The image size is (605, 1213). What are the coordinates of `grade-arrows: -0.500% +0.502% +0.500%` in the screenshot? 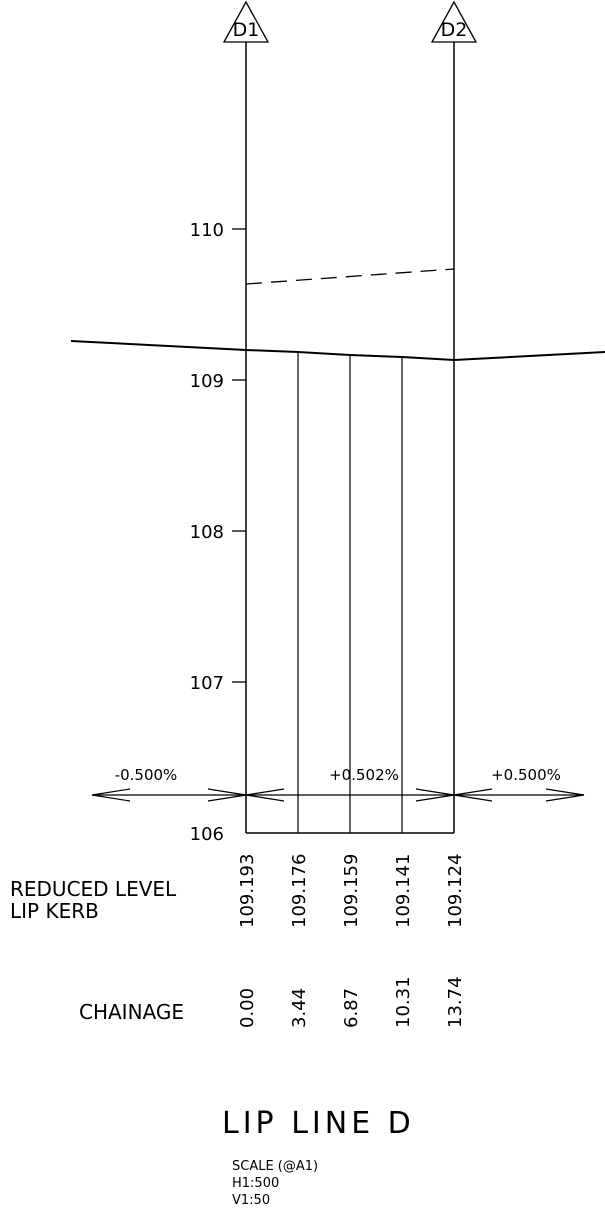 It's located at (338, 784).